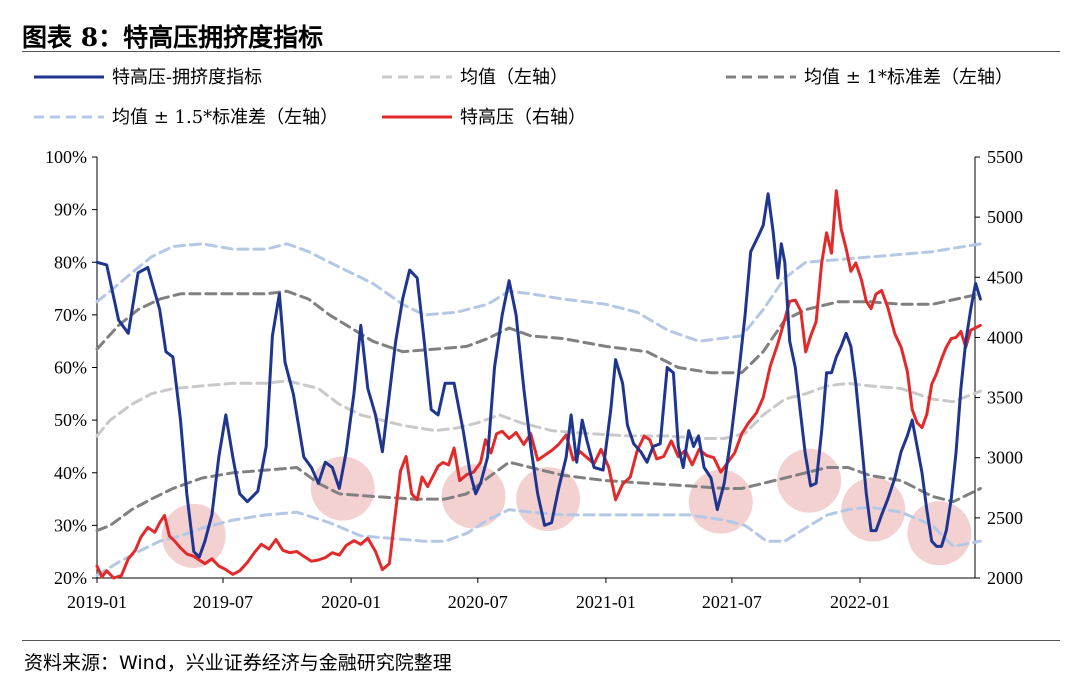  What do you see at coordinates (66, 157) in the screenshot?
I see `left-tick-label: 100%` at bounding box center [66, 157].